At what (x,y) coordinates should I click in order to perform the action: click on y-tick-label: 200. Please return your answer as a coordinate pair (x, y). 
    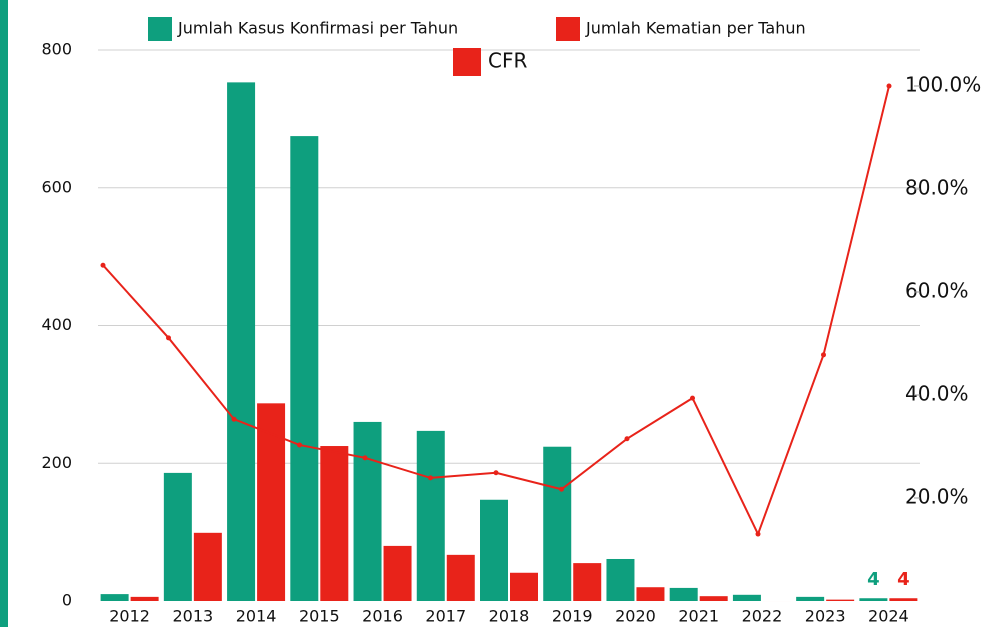
    Looking at the image, I should click on (56, 462).